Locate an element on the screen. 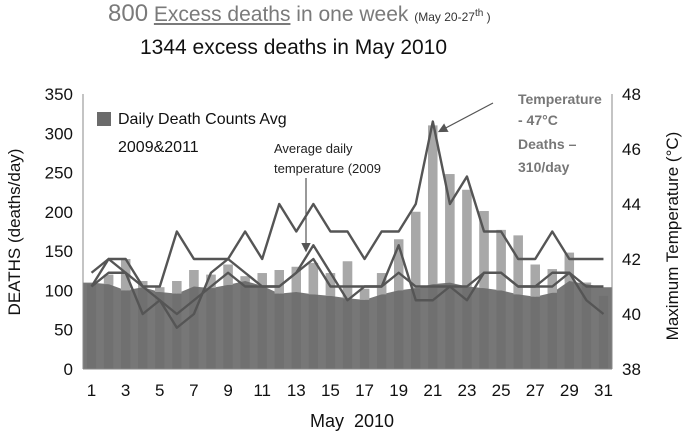 The image size is (685, 432). x-tick-3: 3 is located at coordinates (125, 390).